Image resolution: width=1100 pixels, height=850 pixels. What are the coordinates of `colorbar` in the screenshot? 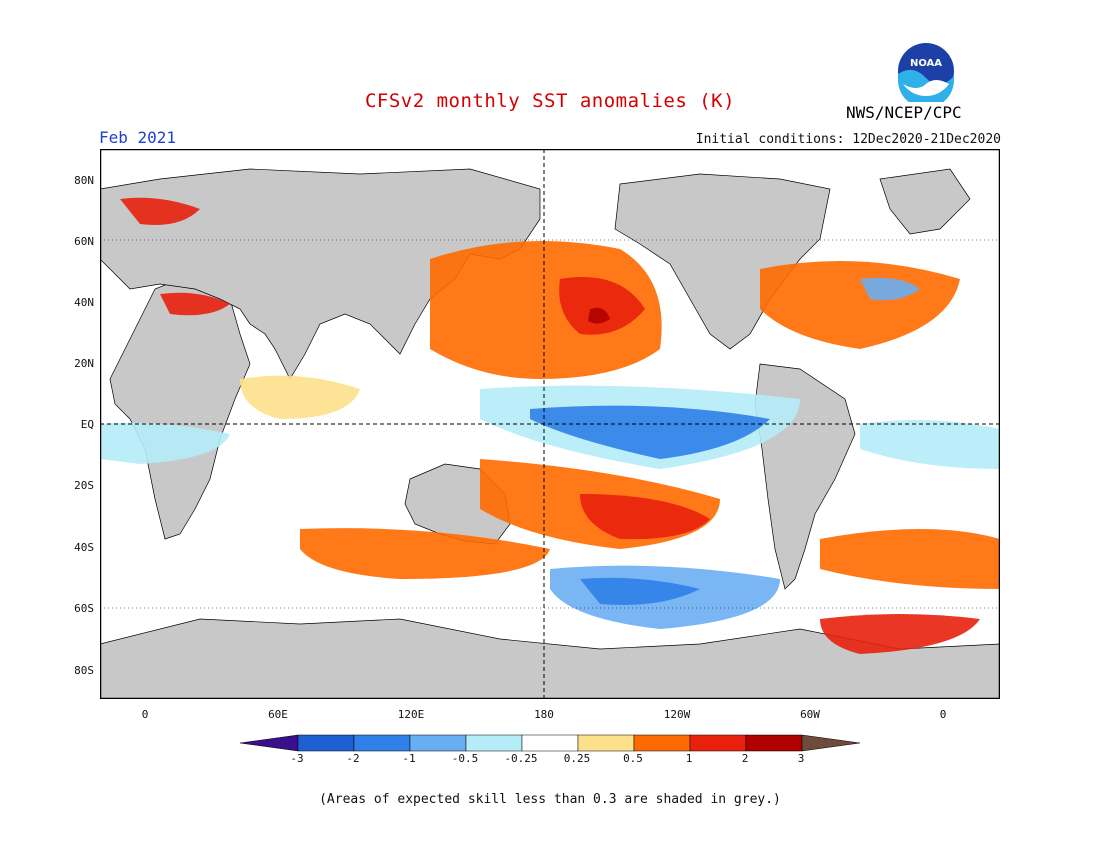 It's located at (550, 743).